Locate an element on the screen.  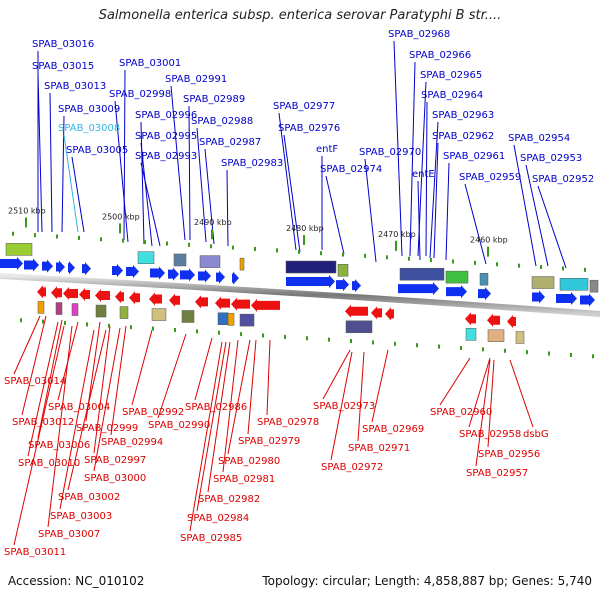
gene-label: SPAB_03008 is located at coordinates (89, 128).